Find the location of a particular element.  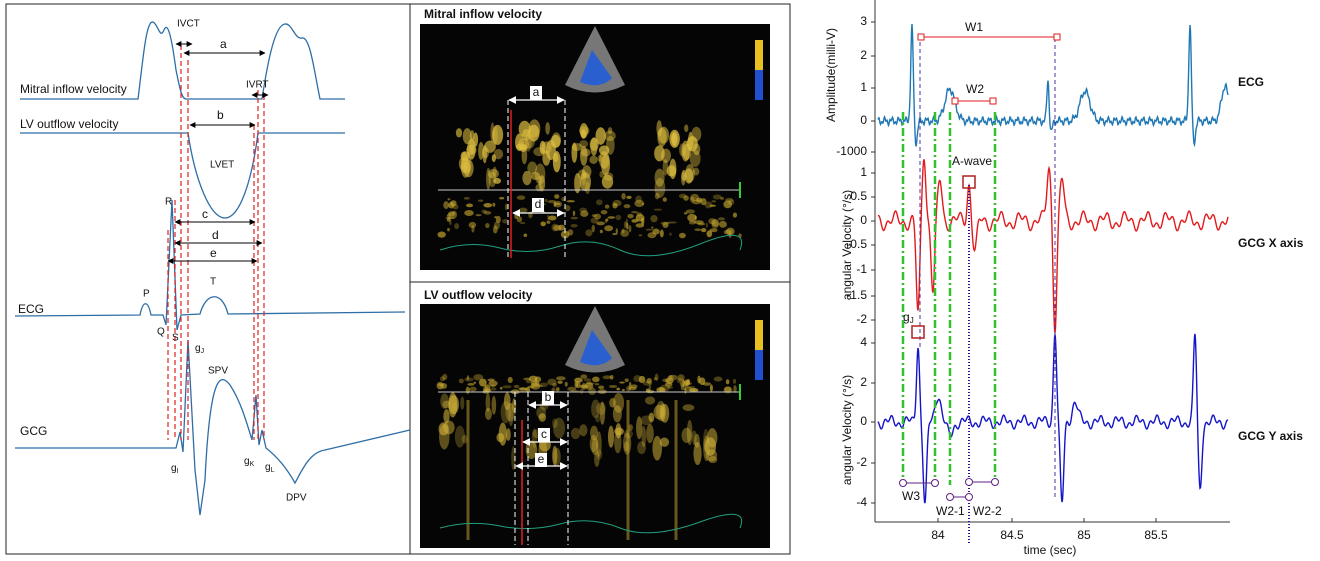

mitral-wave is located at coordinates (182, 60).